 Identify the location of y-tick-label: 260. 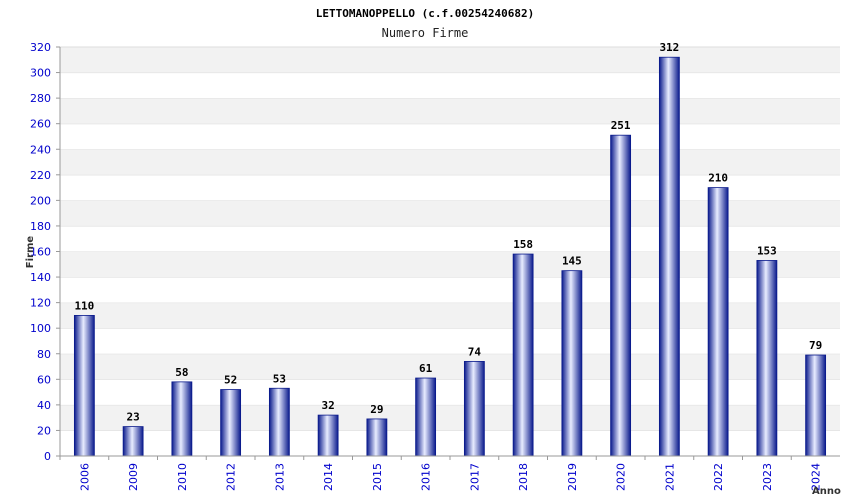
(40, 124).